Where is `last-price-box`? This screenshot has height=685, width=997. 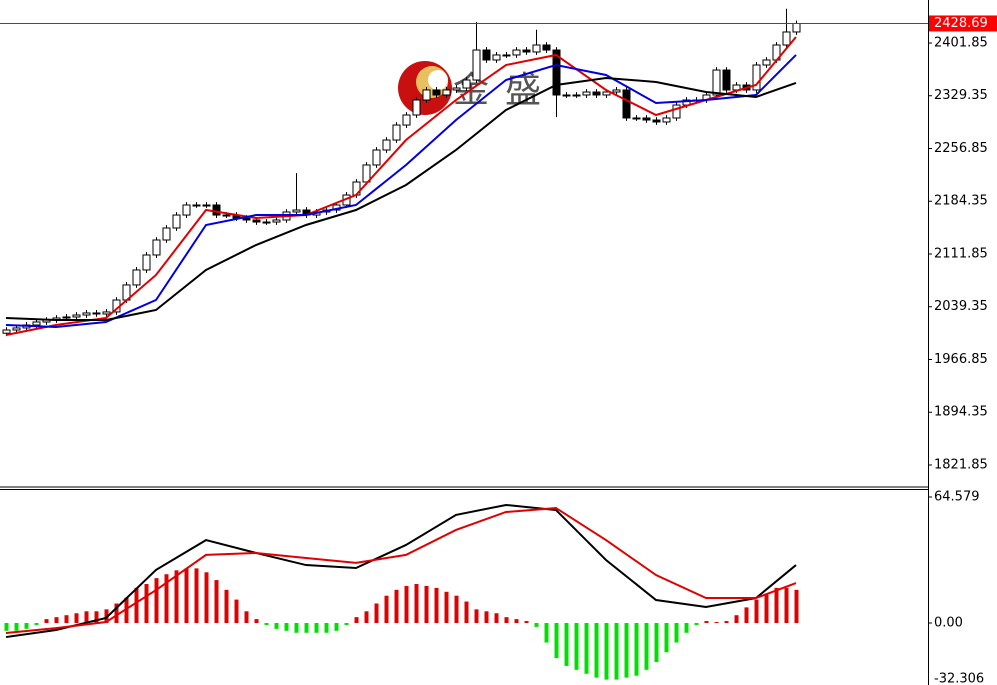 last-price-box is located at coordinates (963, 23).